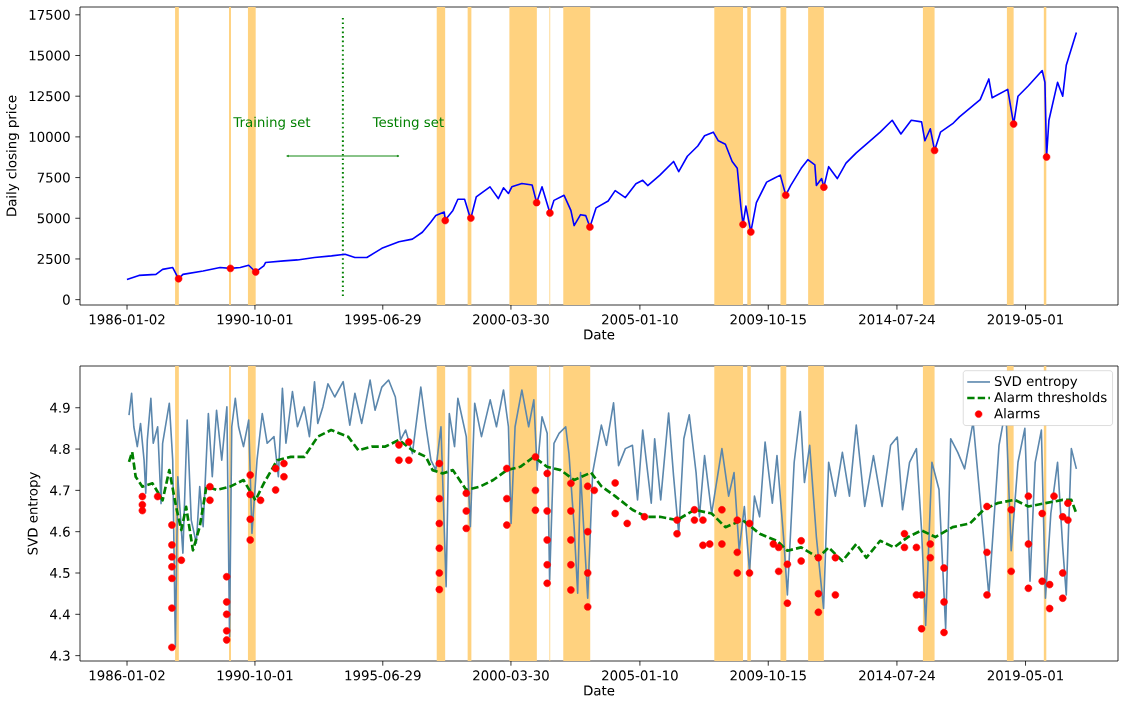 This screenshot has width=1121, height=704. What do you see at coordinates (60, 490) in the screenshot?
I see `y-tick-label: 4.7` at bounding box center [60, 490].